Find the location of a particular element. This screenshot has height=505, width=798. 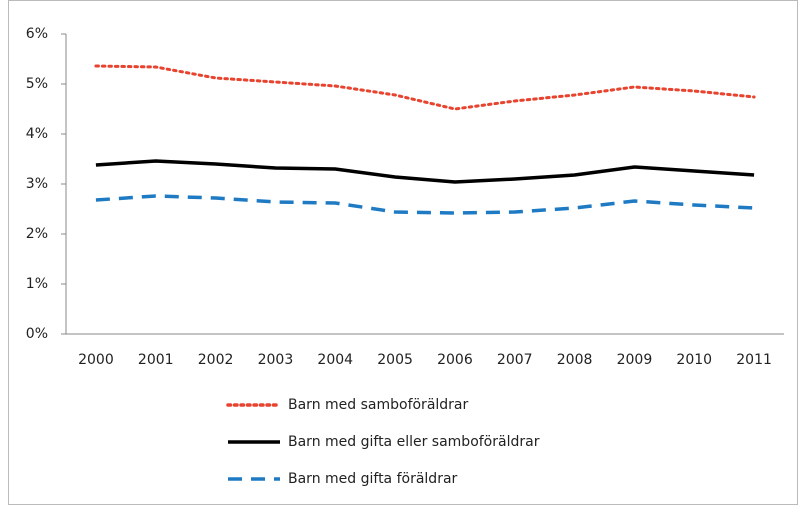

legend-label: Barn med gifta föräldrar is located at coordinates (373, 479).